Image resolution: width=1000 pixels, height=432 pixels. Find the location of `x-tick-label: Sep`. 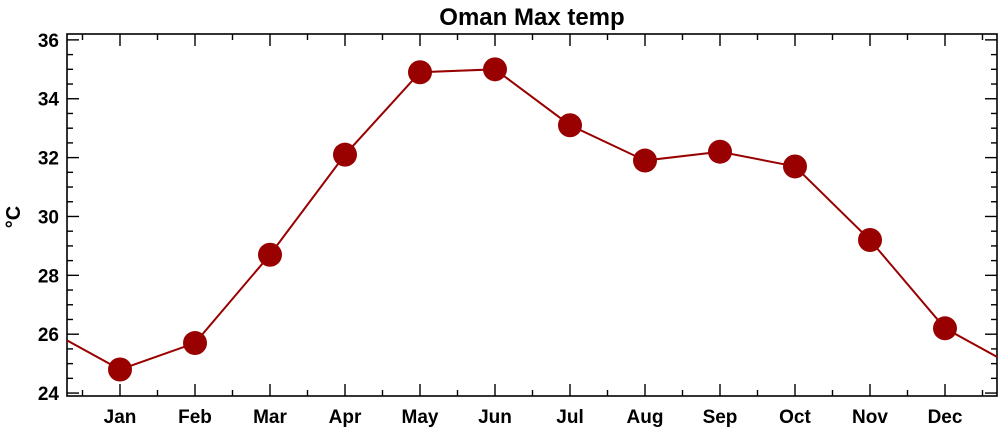

x-tick-label: Sep is located at coordinates (720, 417).